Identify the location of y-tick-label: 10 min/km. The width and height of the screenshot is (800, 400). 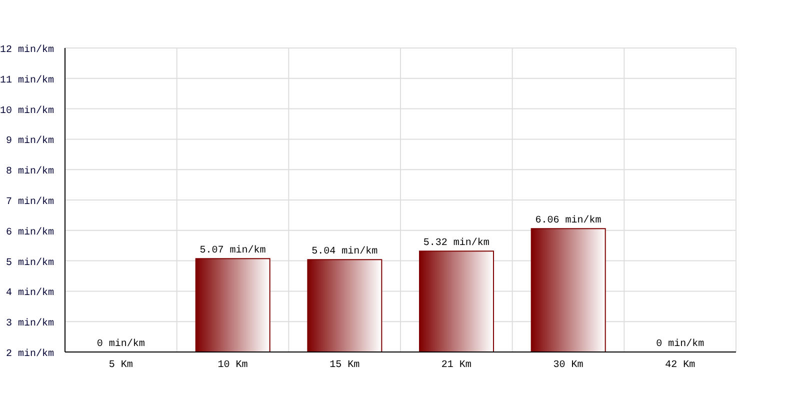
(27, 110).